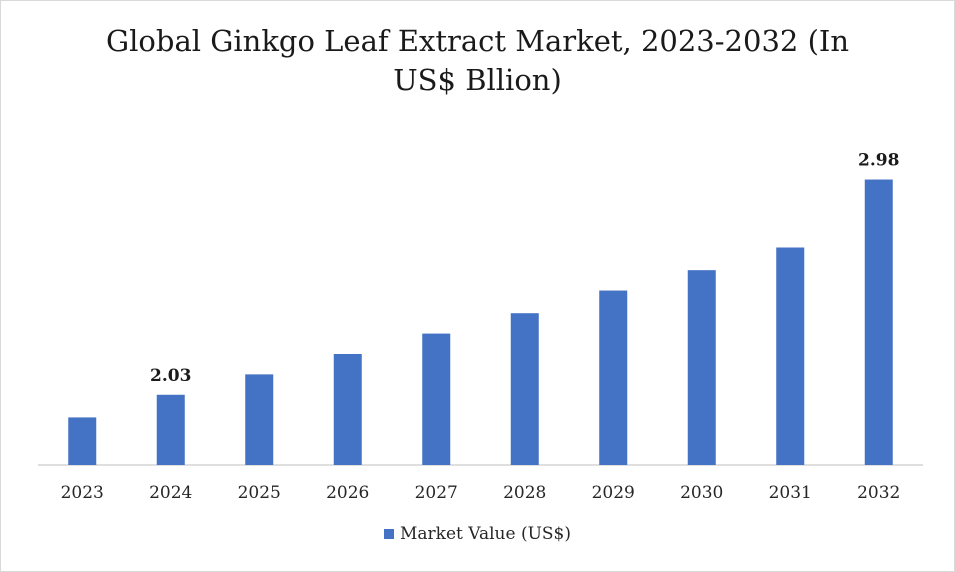 This screenshot has width=955, height=572. I want to click on x-tick-label-2023: 2023, so click(82, 493).